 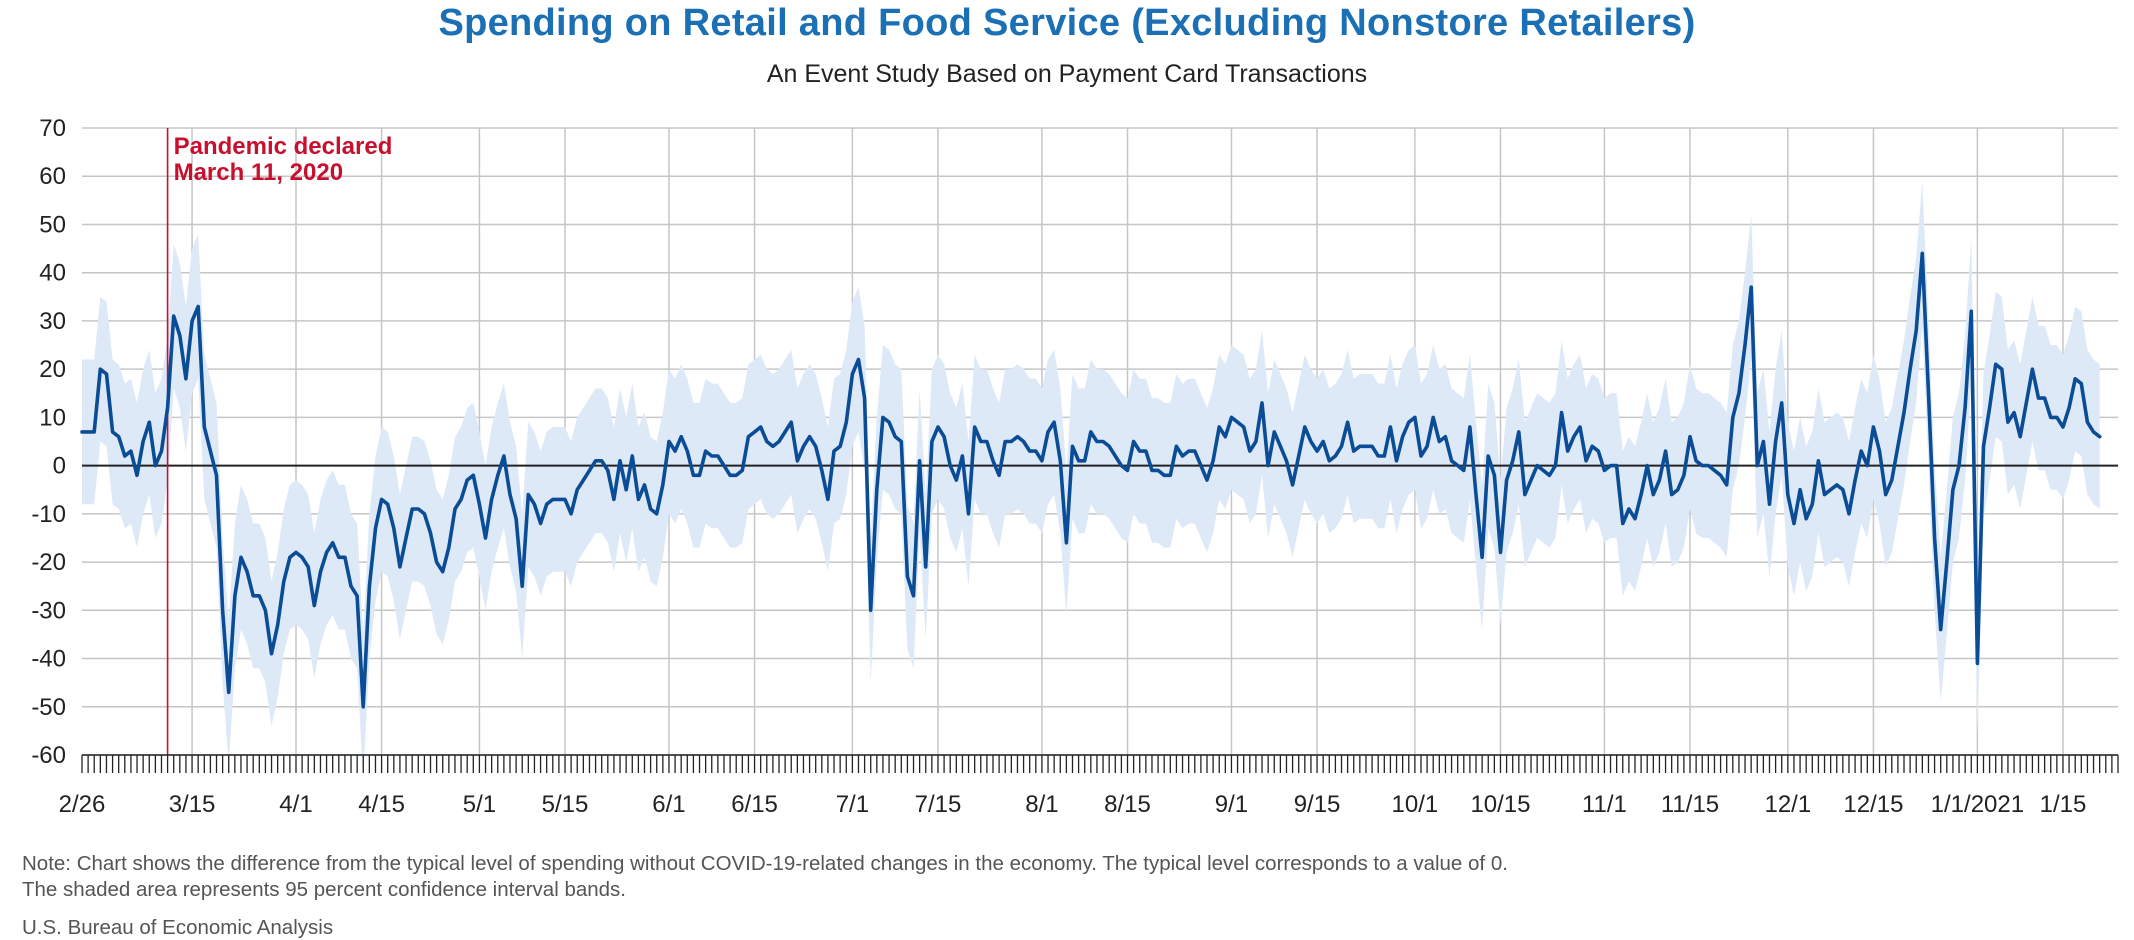 What do you see at coordinates (1604, 804) in the screenshot?
I see `x-tick-label: 11/1` at bounding box center [1604, 804].